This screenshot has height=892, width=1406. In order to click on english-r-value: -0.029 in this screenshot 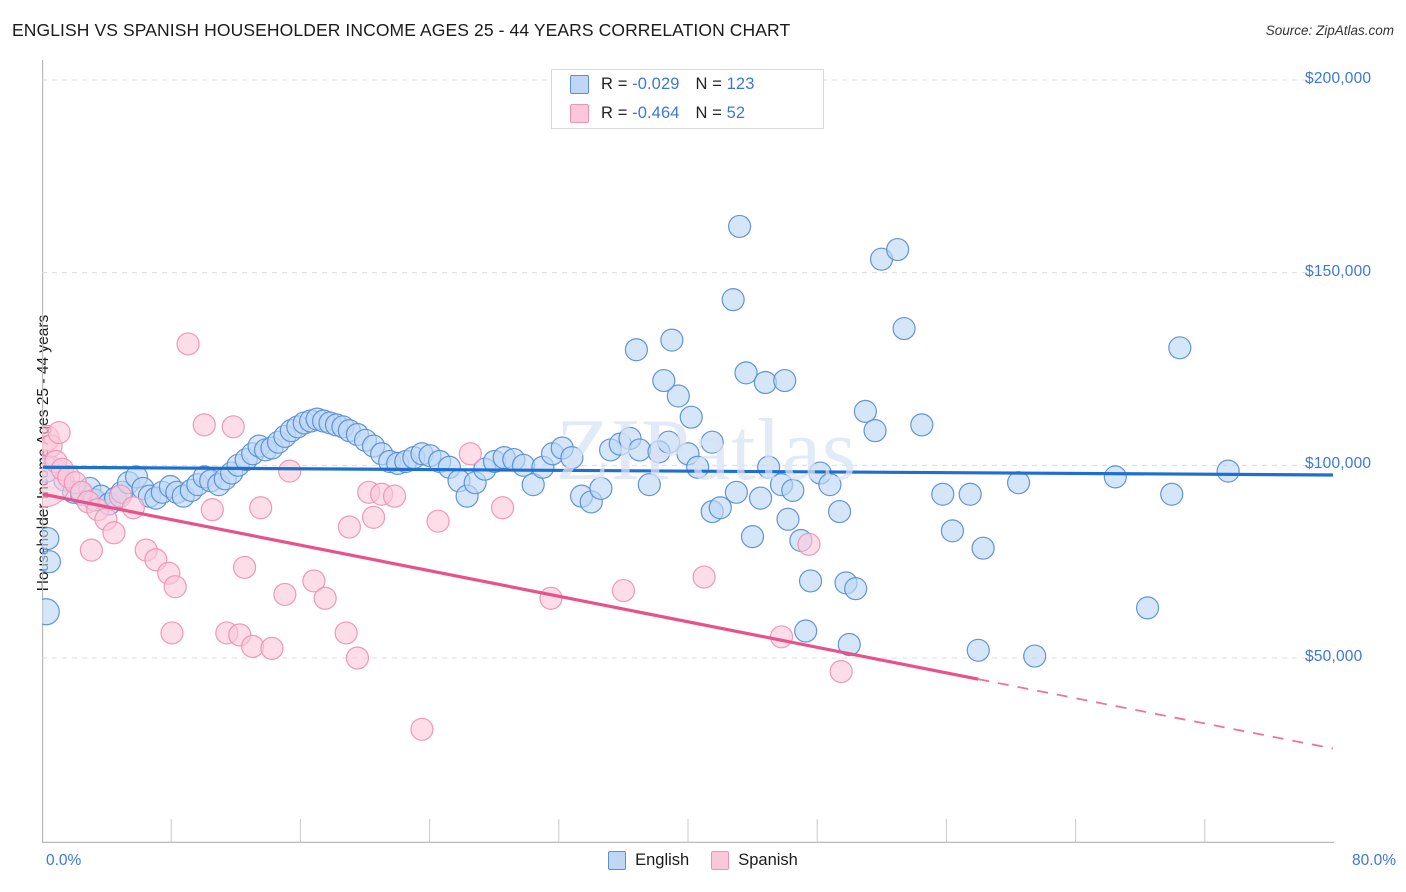, I will do `click(656, 84)`.